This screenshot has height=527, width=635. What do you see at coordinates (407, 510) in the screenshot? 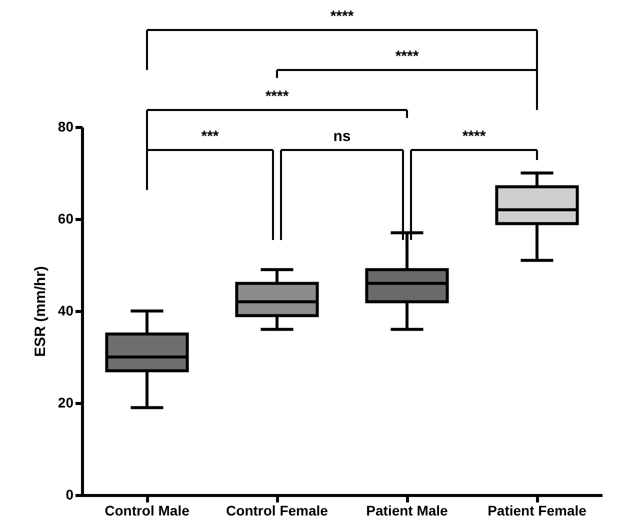
I see `x-tick-label: Patient Male` at bounding box center [407, 510].